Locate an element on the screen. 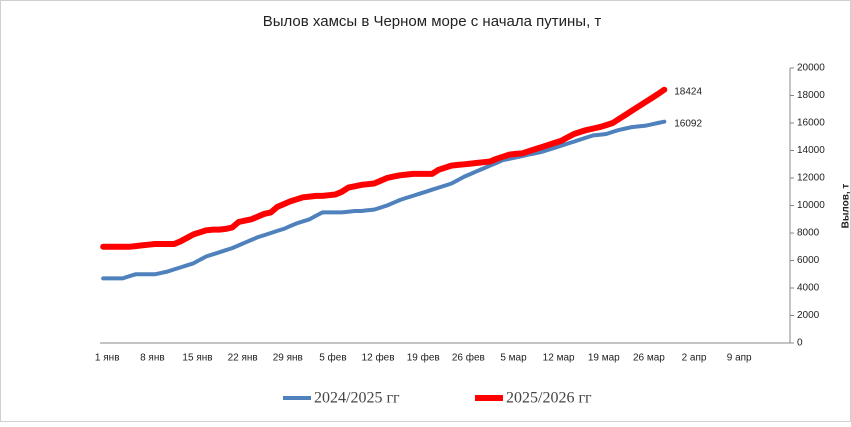 The width and height of the screenshot is (851, 427). x-tick-label: 8 янв is located at coordinates (152, 358).